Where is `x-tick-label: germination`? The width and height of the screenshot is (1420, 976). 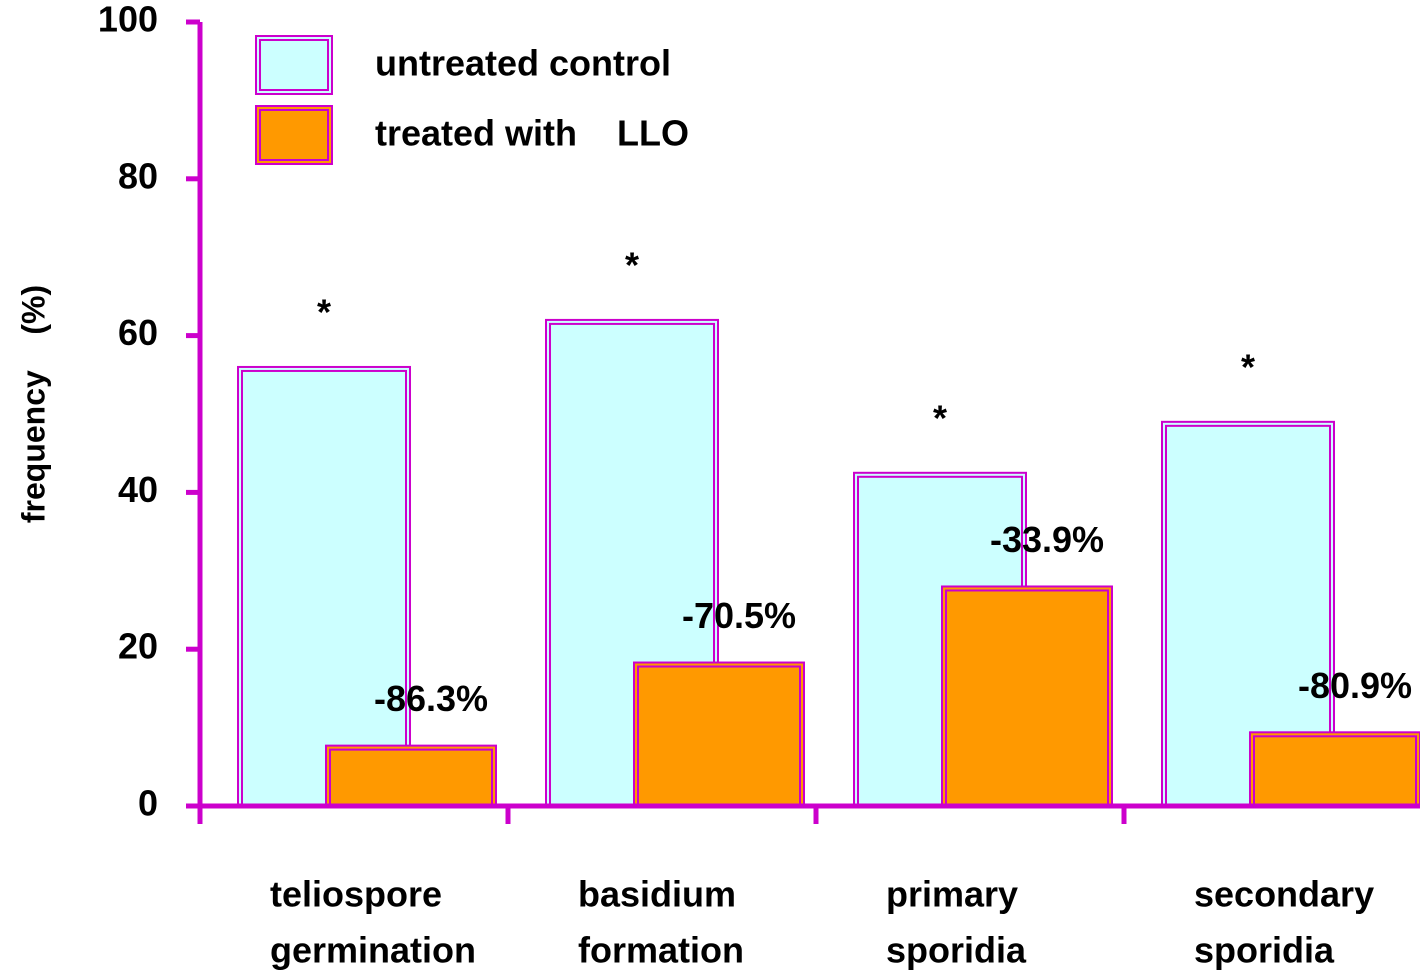 x-tick-label: germination is located at coordinates (373, 950).